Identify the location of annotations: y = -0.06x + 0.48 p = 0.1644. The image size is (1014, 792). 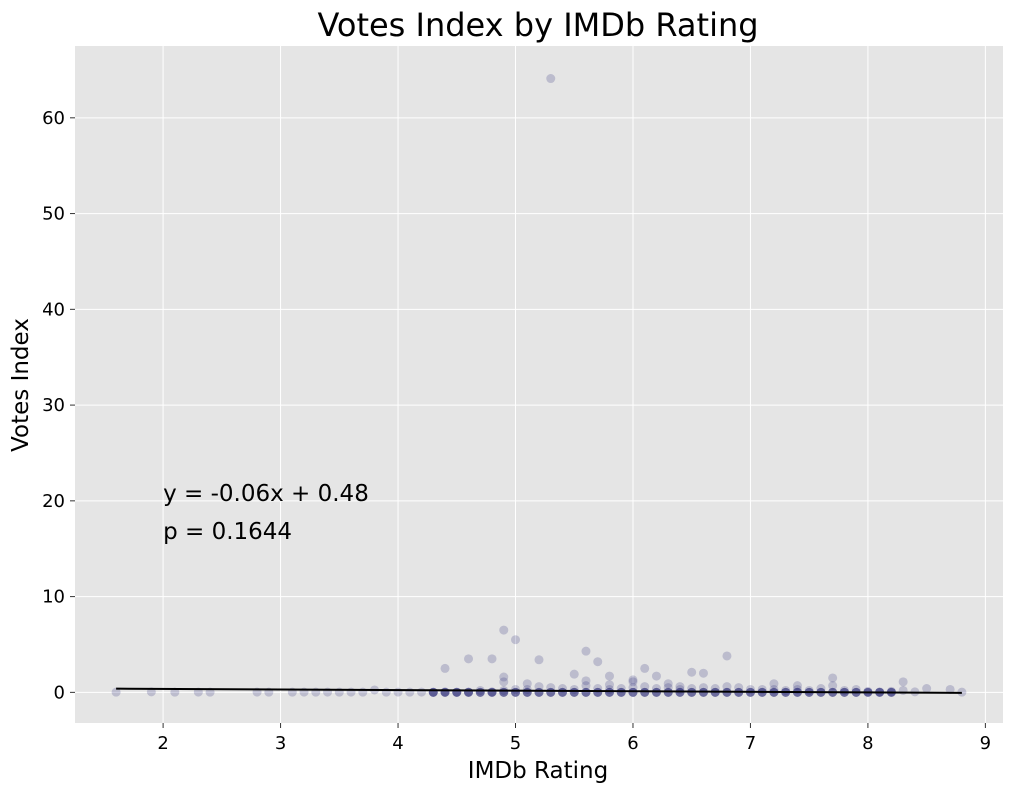
(266, 513).